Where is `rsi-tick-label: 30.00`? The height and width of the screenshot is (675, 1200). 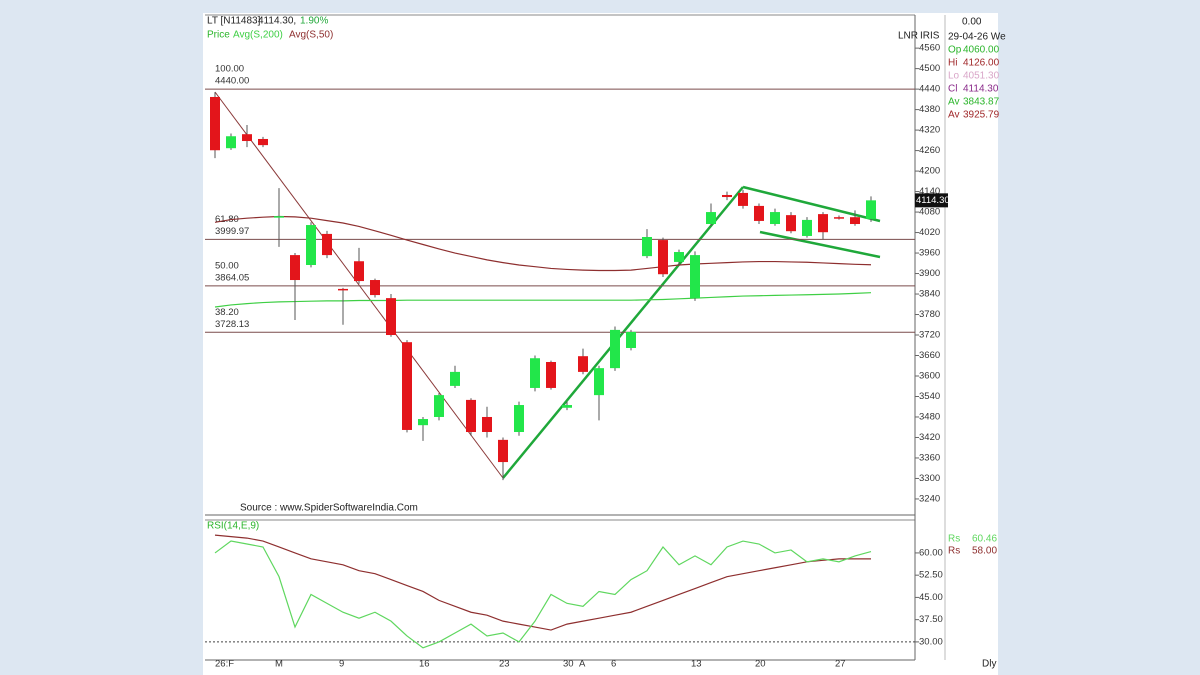
rsi-tick-label: 30.00 is located at coordinates (931, 641).